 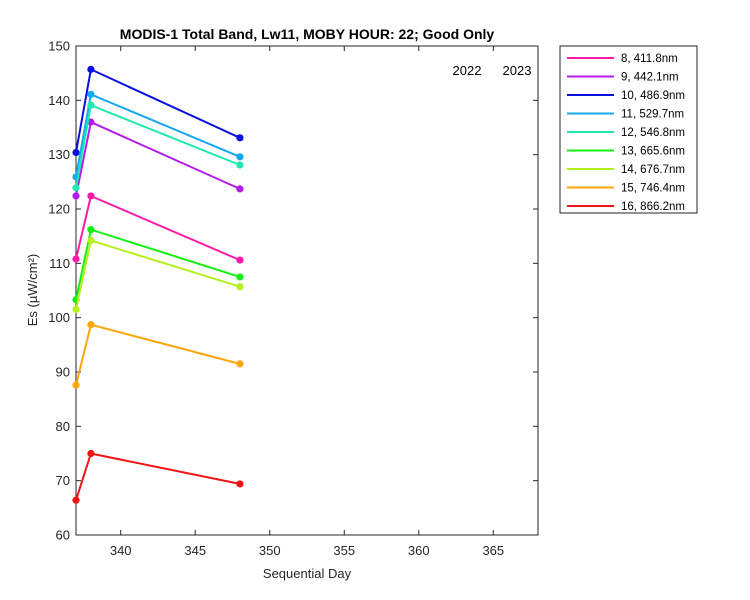 What do you see at coordinates (59, 209) in the screenshot?
I see `y-tick-label: 120` at bounding box center [59, 209].